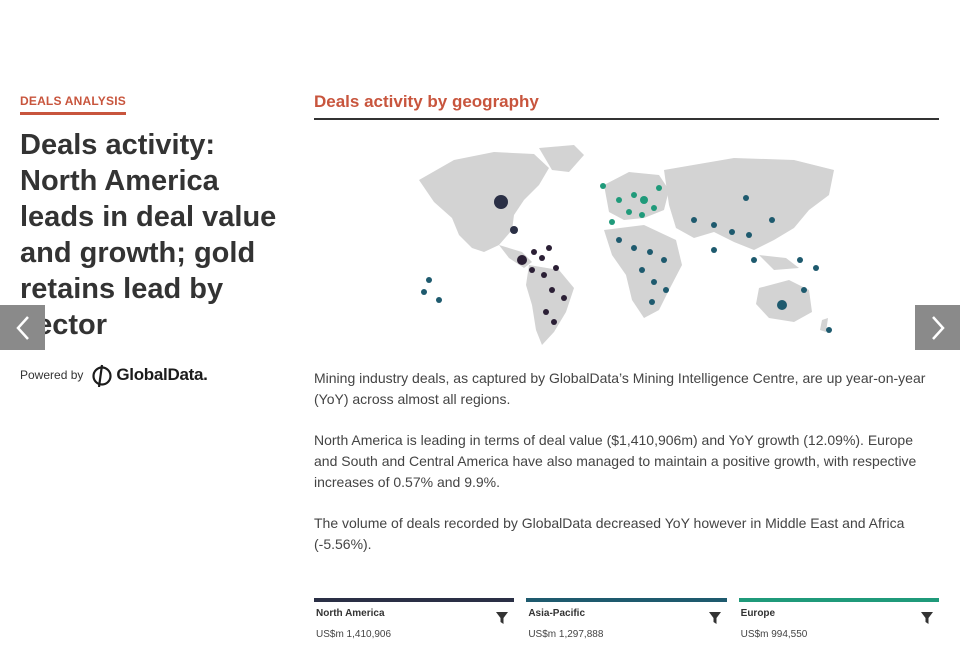 Image resolution: width=960 pixels, height=655 pixels. I want to click on globaldata-logo: GlobalData., so click(149, 375).